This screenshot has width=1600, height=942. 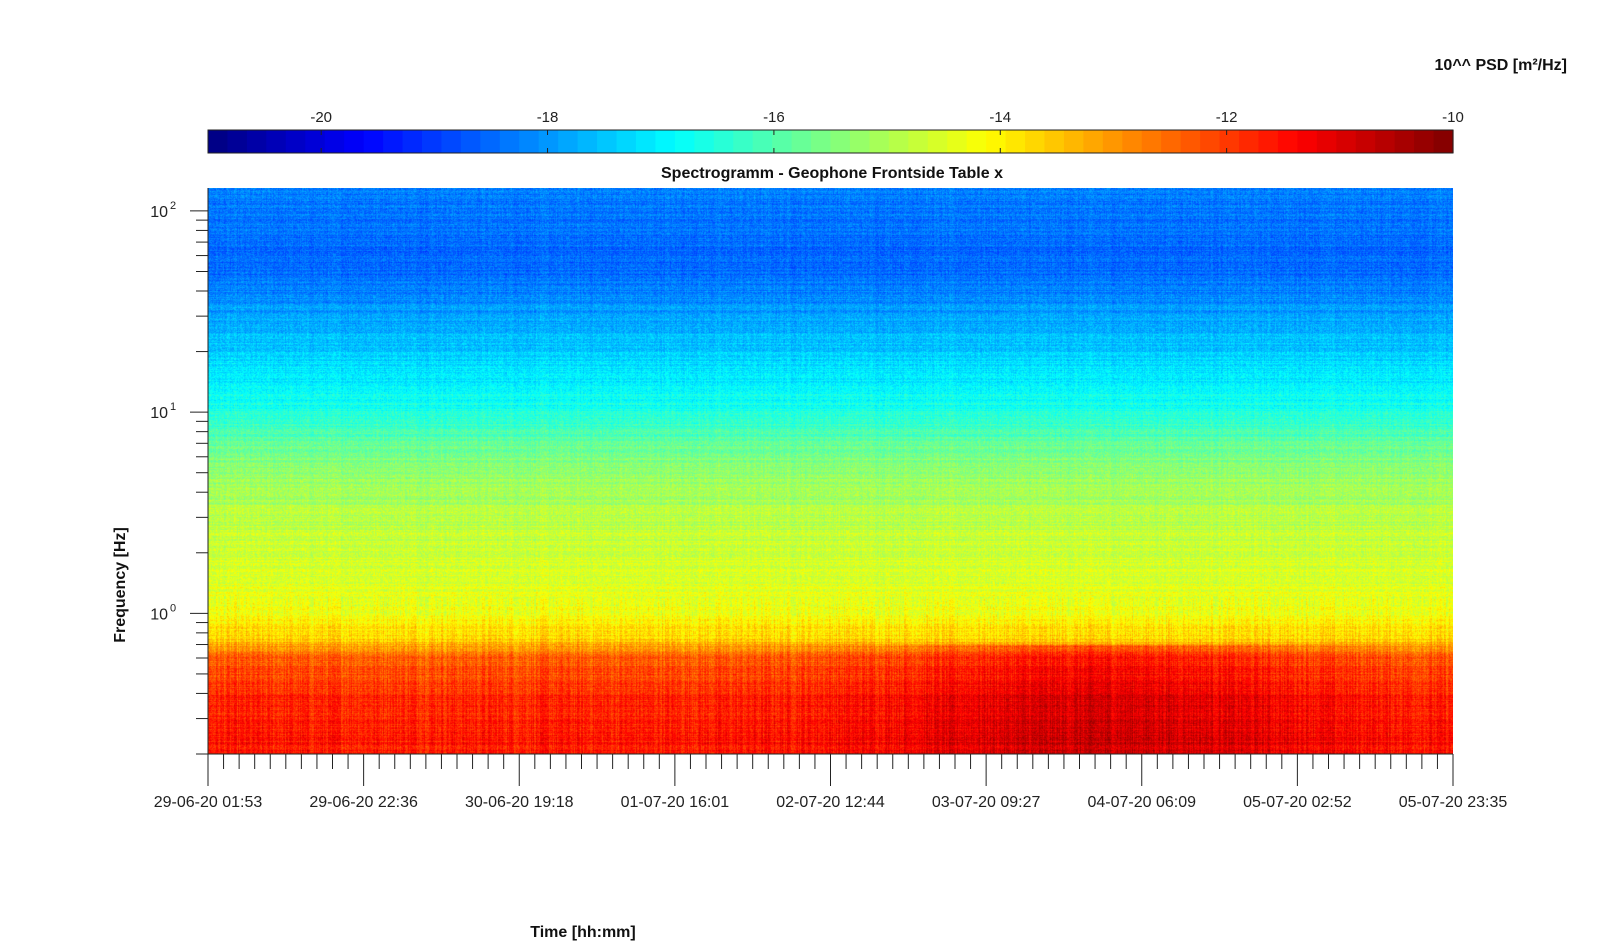 I want to click on x-tick-label: 05-07-20 23:35, so click(x=1453, y=802).